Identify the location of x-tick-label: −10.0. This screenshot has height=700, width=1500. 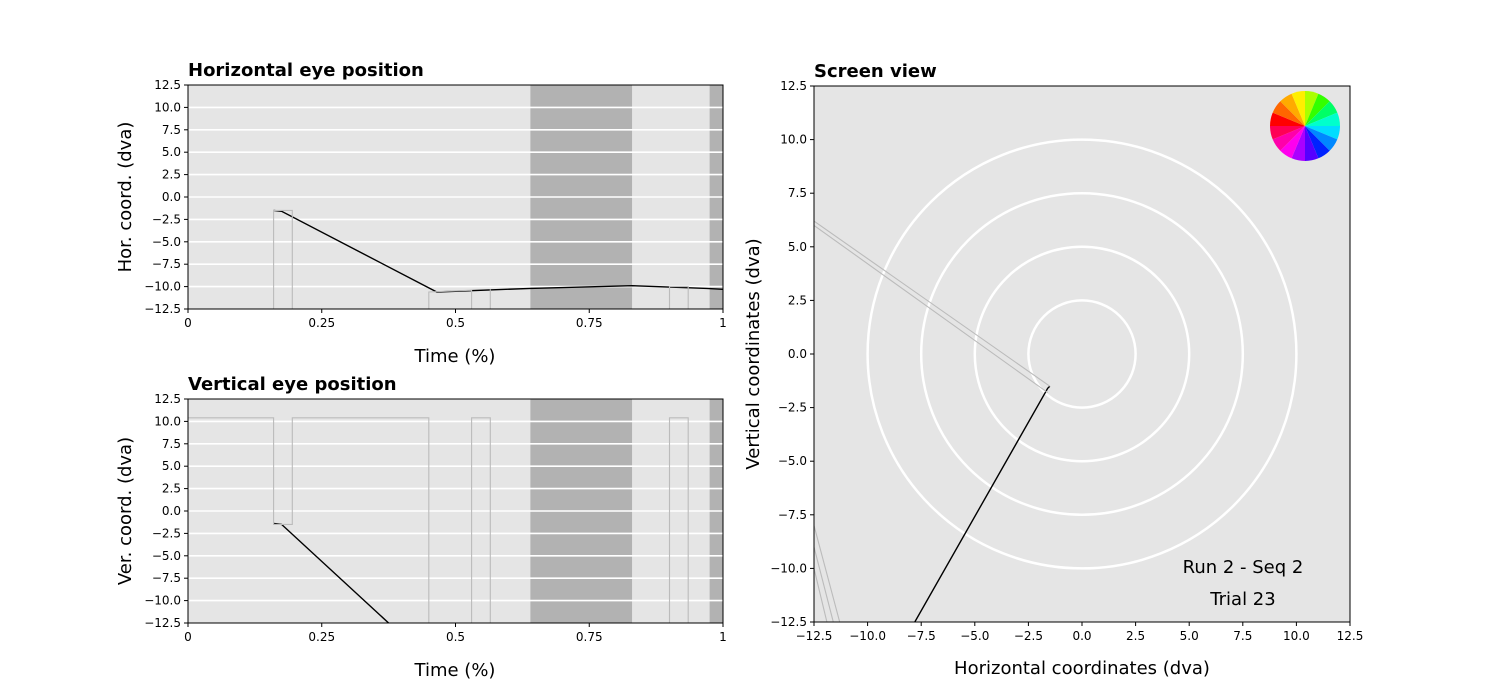
(867, 636).